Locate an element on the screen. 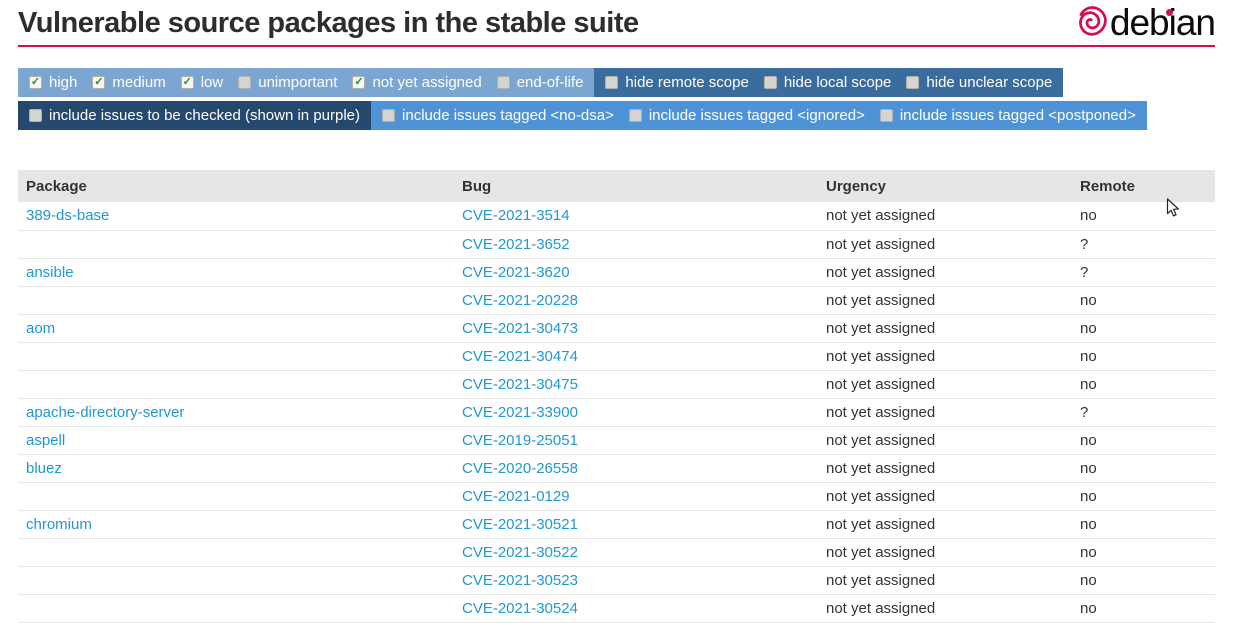  filter-toggle-high: ✓ high is located at coordinates (53, 82).